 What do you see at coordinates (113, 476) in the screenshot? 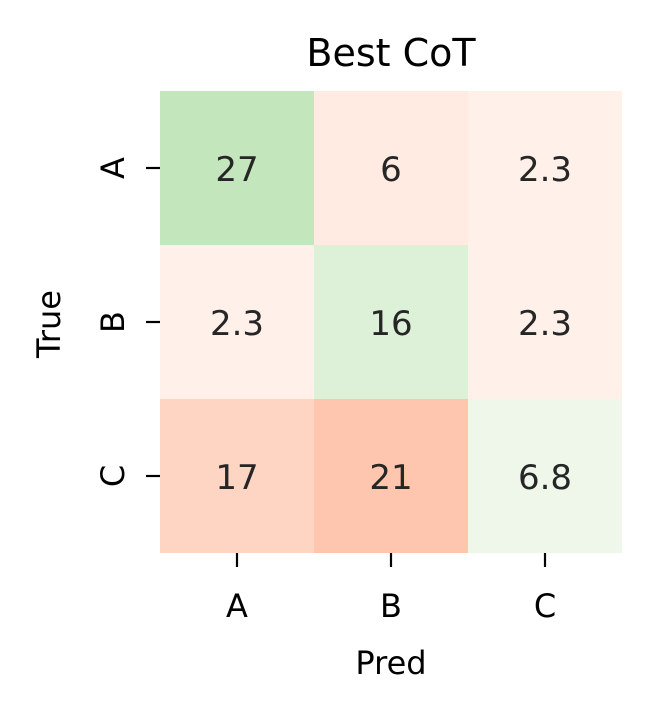
I see `y-tick-label: C` at bounding box center [113, 476].